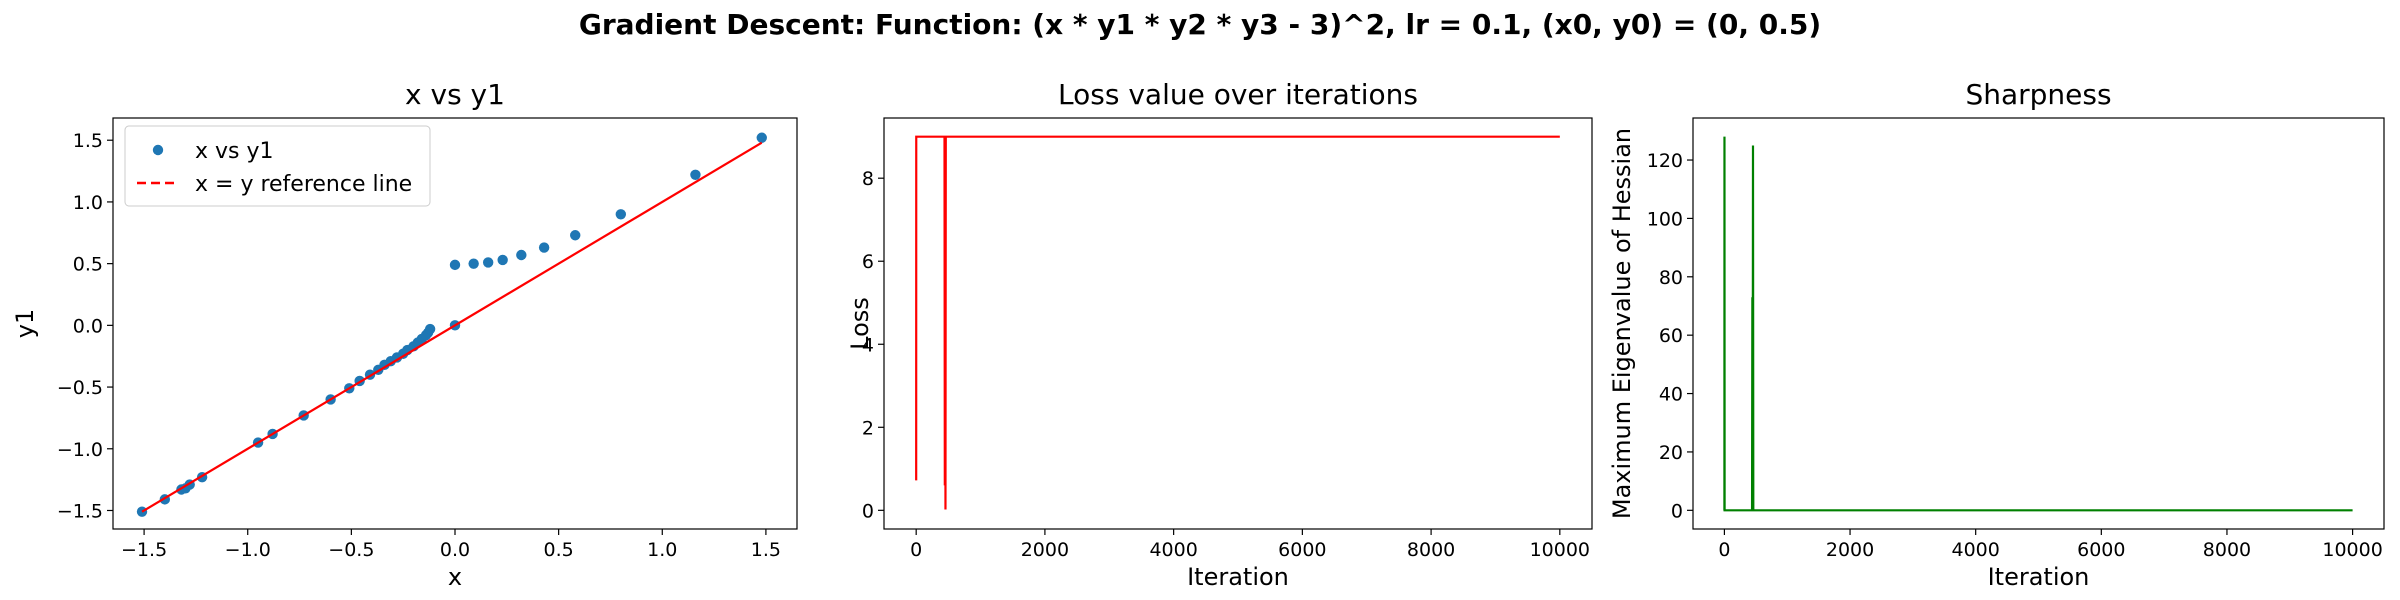 The width and height of the screenshot is (2400, 600). What do you see at coordinates (662, 550) in the screenshot?
I see `x-tick-label: 1.0` at bounding box center [662, 550].